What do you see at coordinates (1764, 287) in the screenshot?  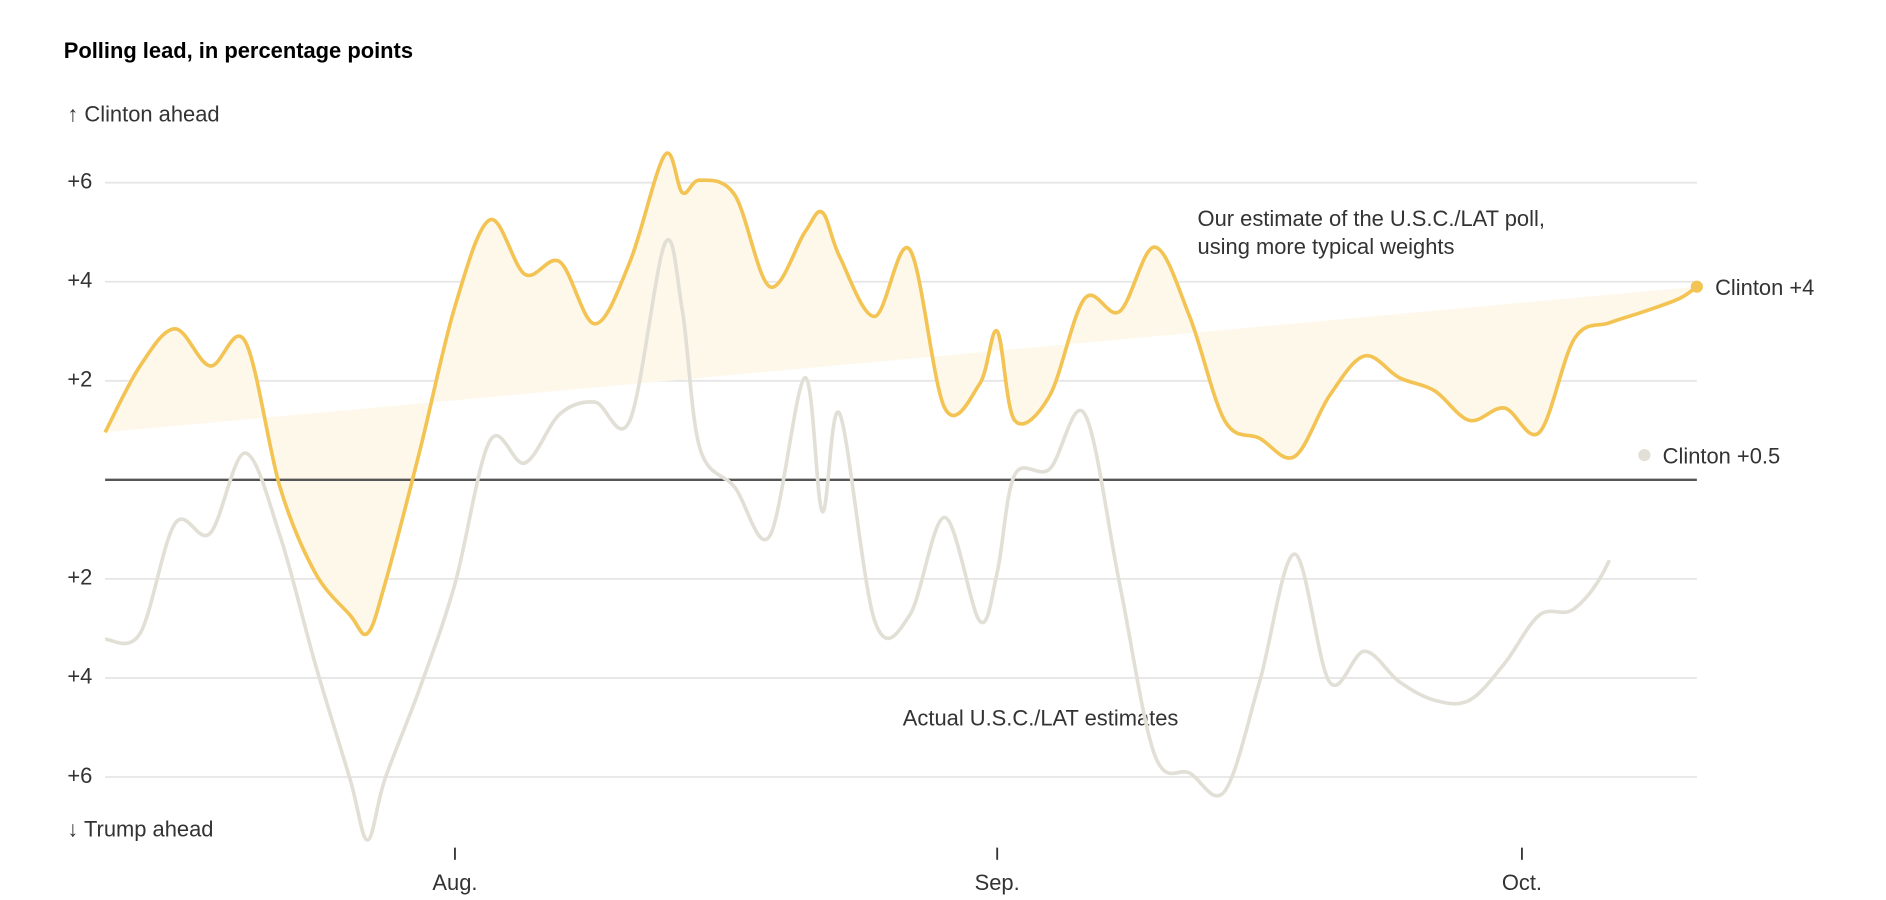 I see `end-label: Clinton +4` at bounding box center [1764, 287].